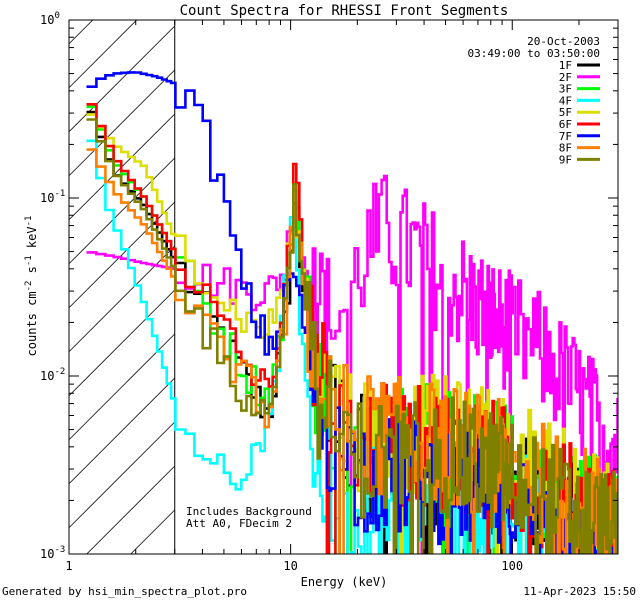 Image resolution: width=640 pixels, height=600 pixels. What do you see at coordinates (50, 19) in the screenshot?
I see `y-tick-label: 10⁰` at bounding box center [50, 19].